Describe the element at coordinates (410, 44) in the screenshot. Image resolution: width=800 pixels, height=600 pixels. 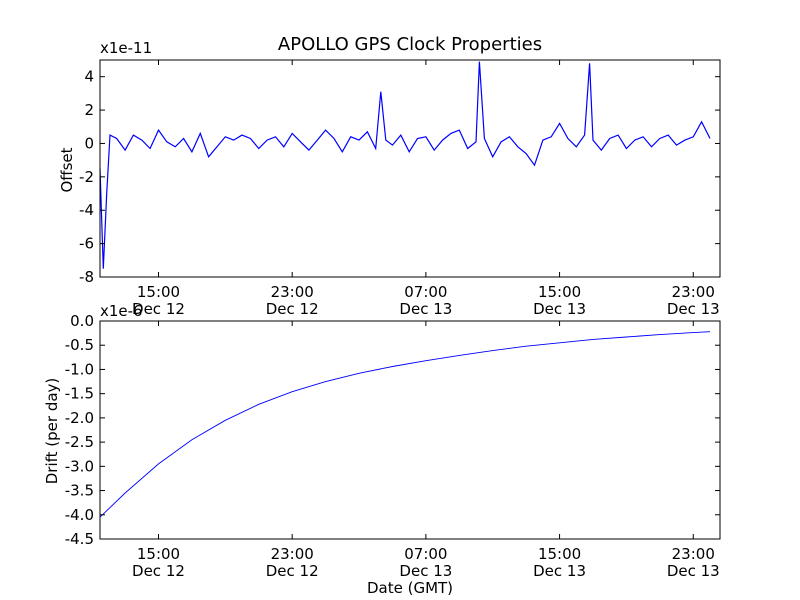
I see `figure-title: APOLLO GPS Clock Properties` at that location.